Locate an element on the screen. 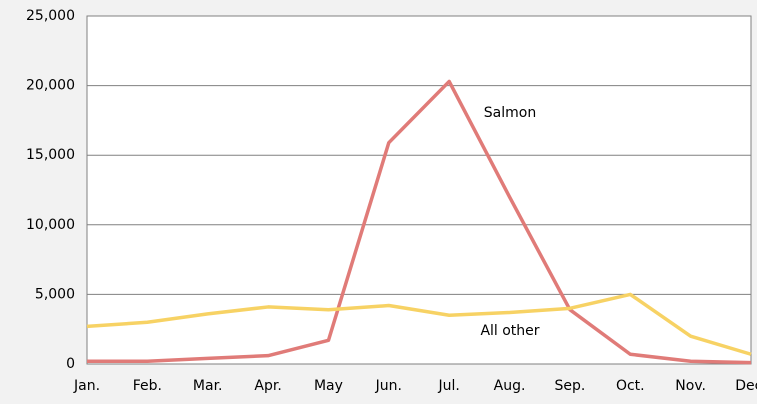 The width and height of the screenshot is (757, 404). y-tick-label: 25,000 is located at coordinates (50, 16).